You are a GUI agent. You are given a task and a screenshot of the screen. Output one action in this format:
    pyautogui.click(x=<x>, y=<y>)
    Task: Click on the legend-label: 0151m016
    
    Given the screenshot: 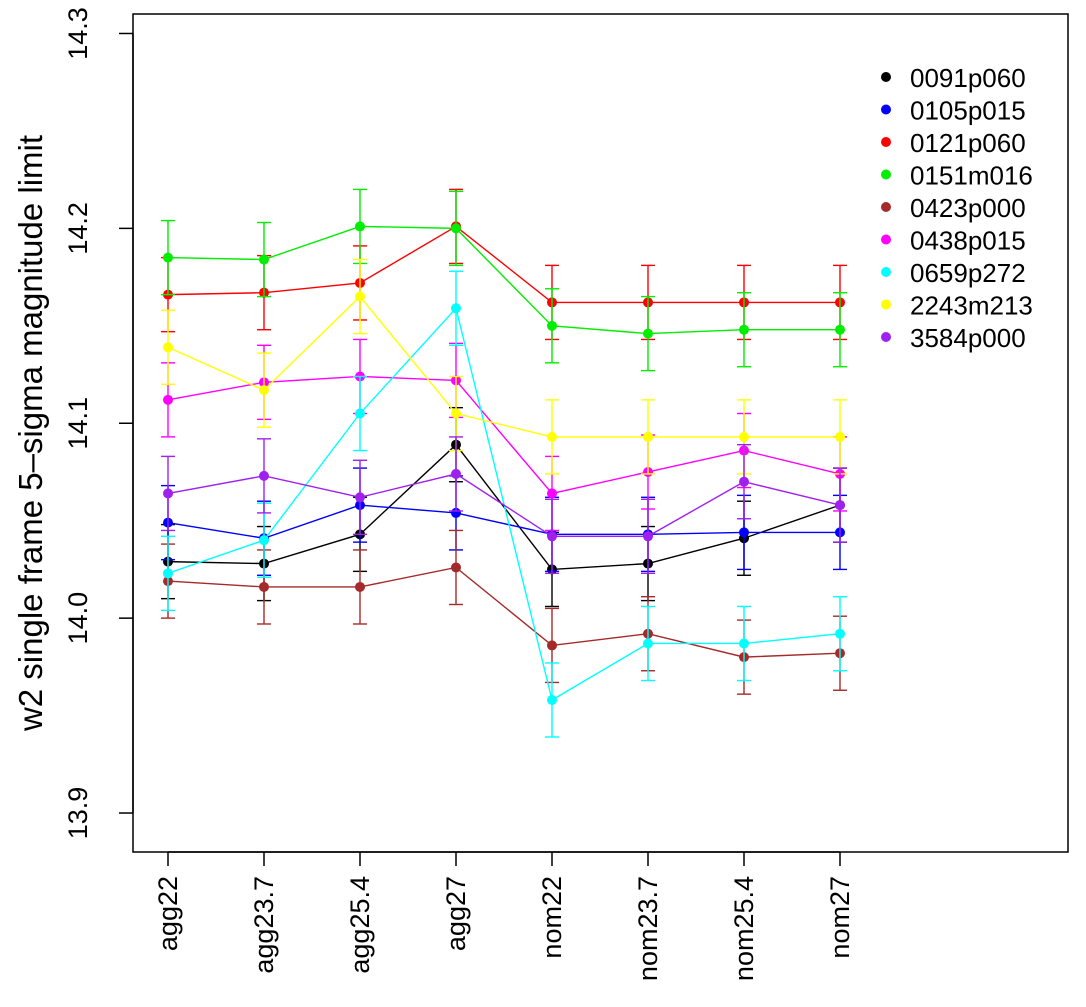 What is the action you would take?
    pyautogui.click(x=971, y=176)
    